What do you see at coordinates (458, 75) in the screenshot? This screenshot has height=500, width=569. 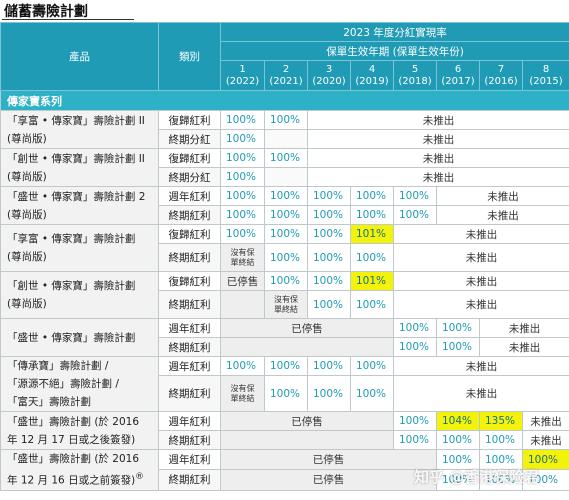 I see `header-year-6: 6 (2017)` at bounding box center [458, 75].